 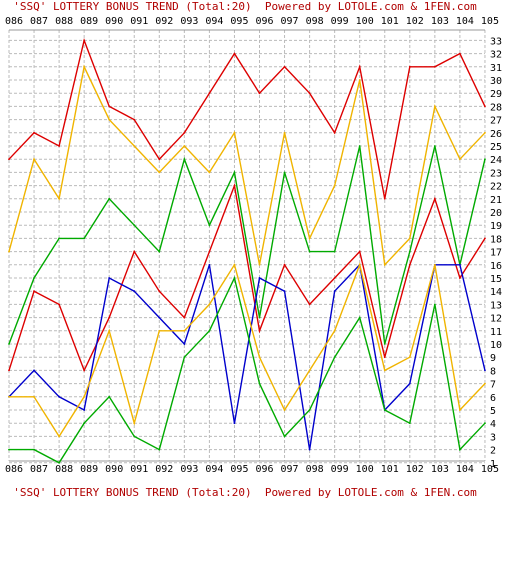 What do you see at coordinates (496, 226) in the screenshot?
I see `y-tick-19: 19` at bounding box center [496, 226].